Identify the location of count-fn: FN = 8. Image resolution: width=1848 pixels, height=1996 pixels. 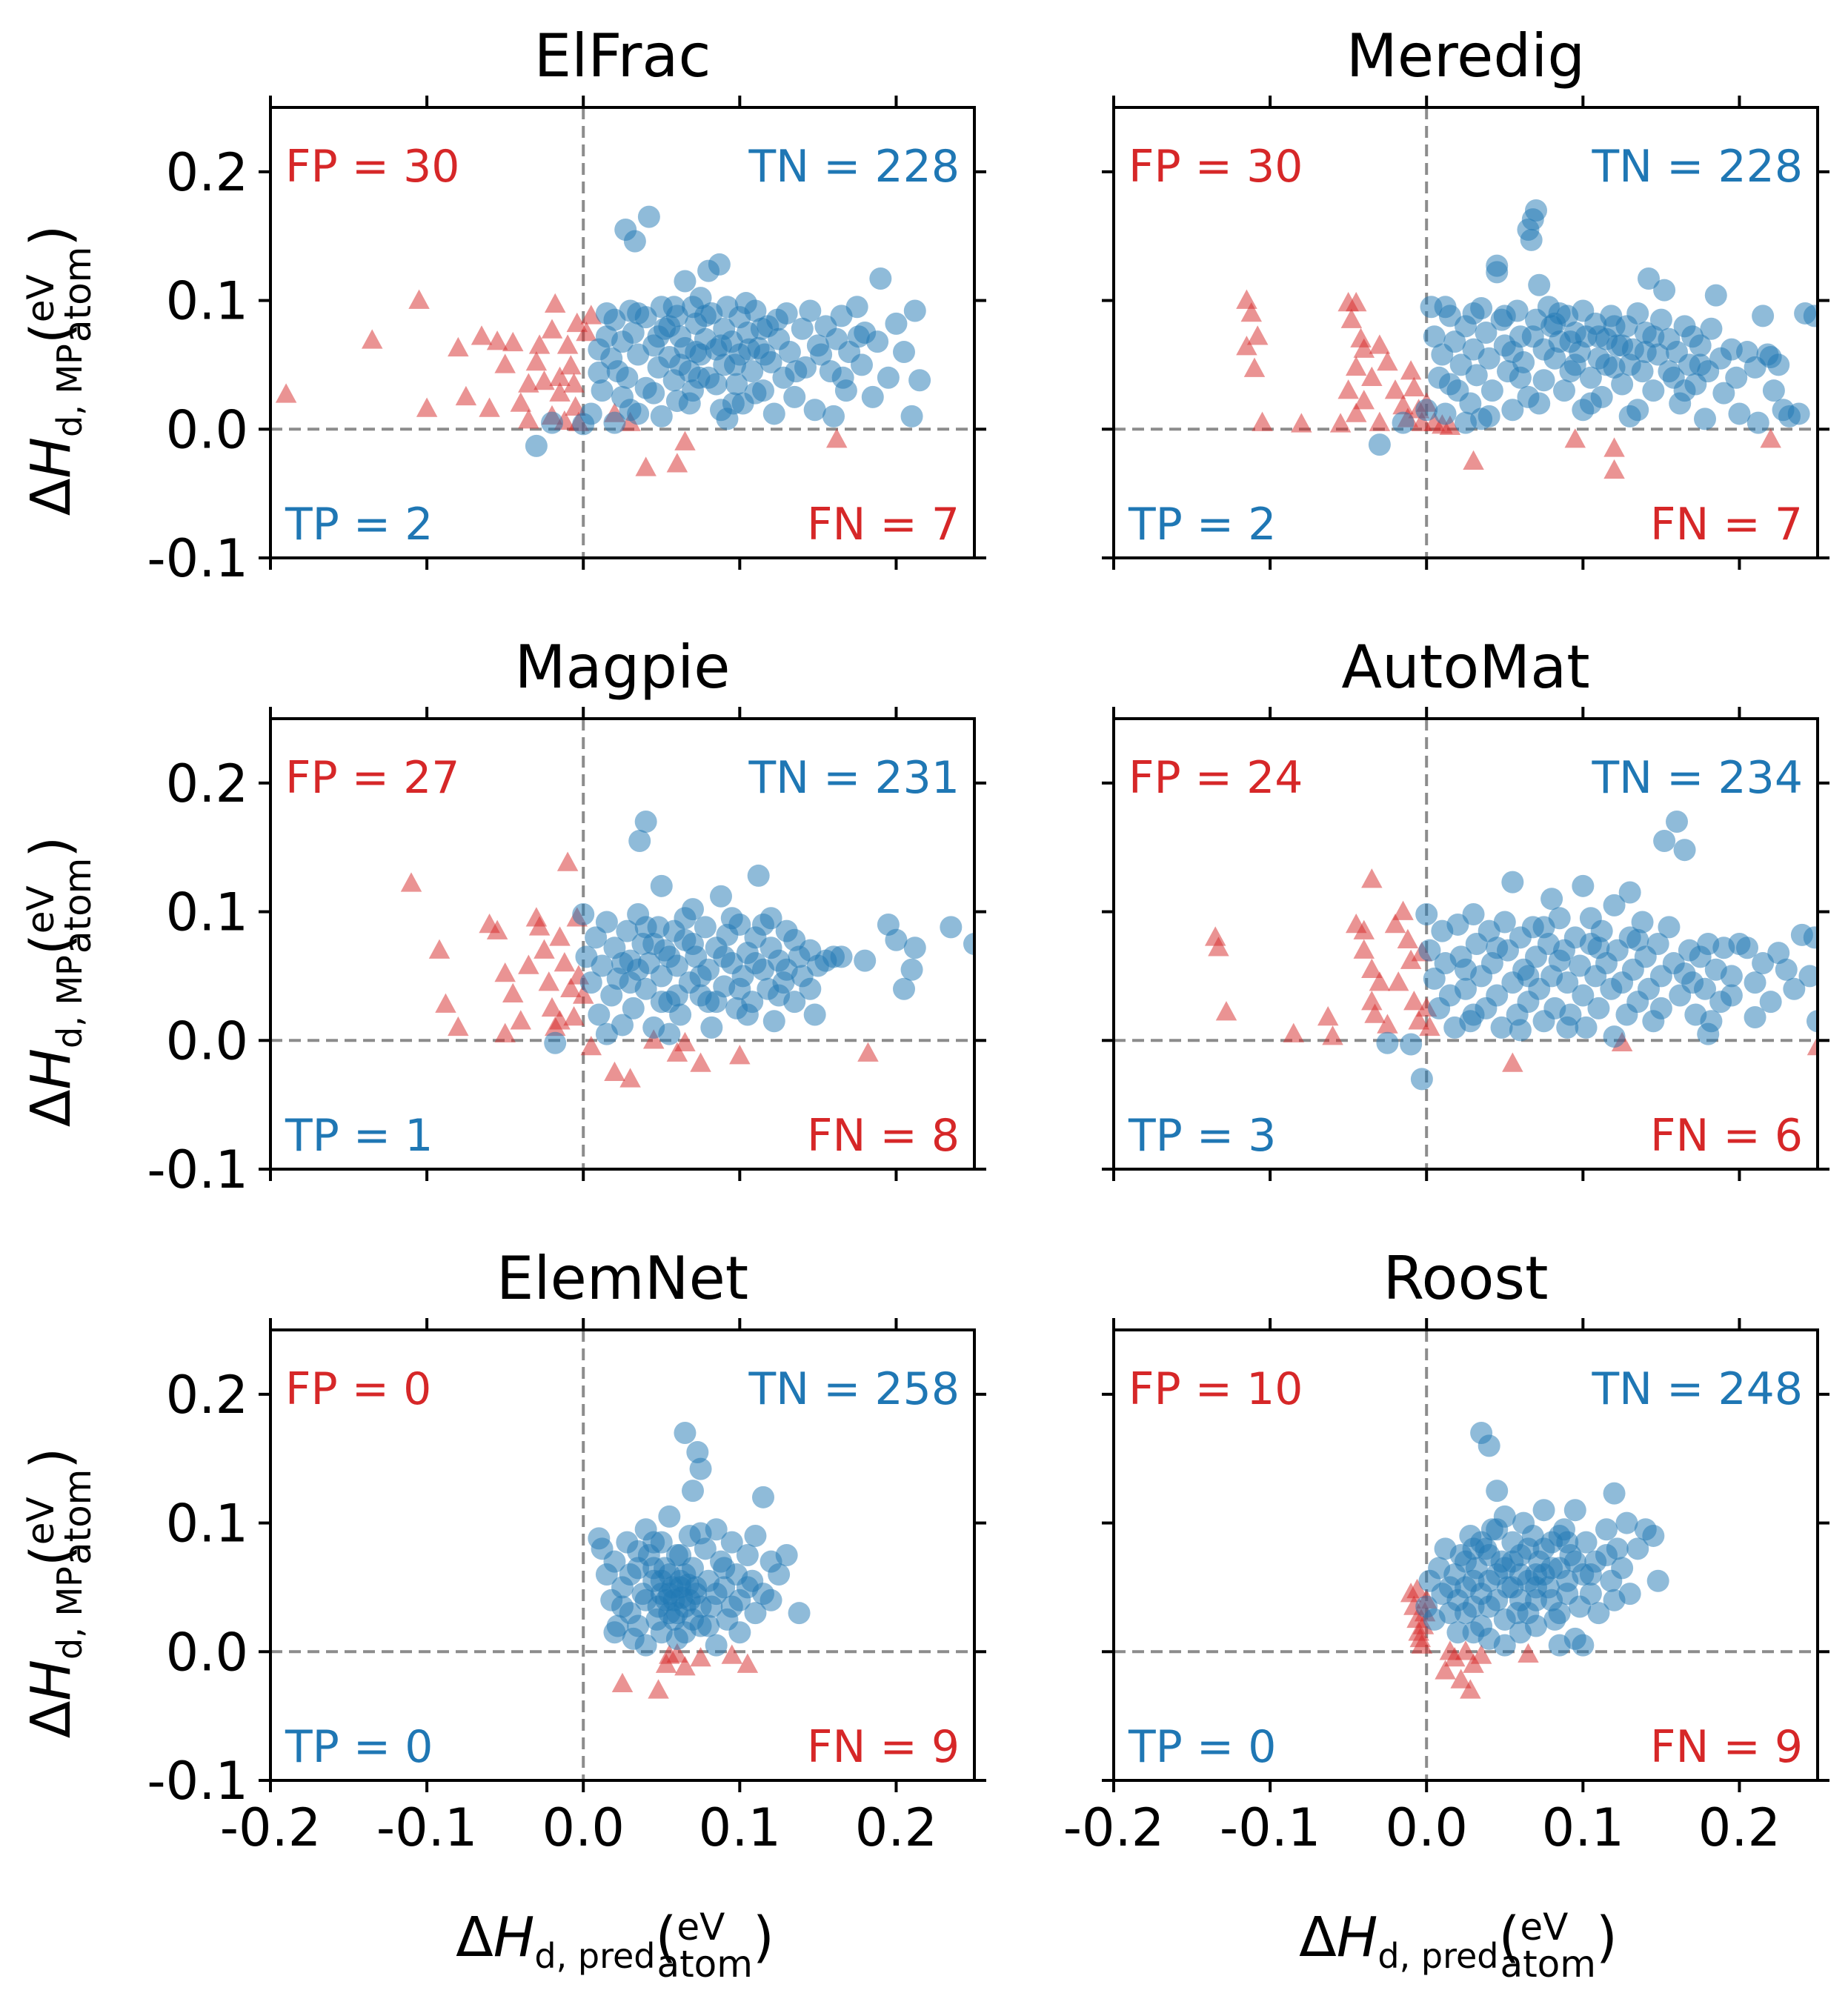
(883, 1136).